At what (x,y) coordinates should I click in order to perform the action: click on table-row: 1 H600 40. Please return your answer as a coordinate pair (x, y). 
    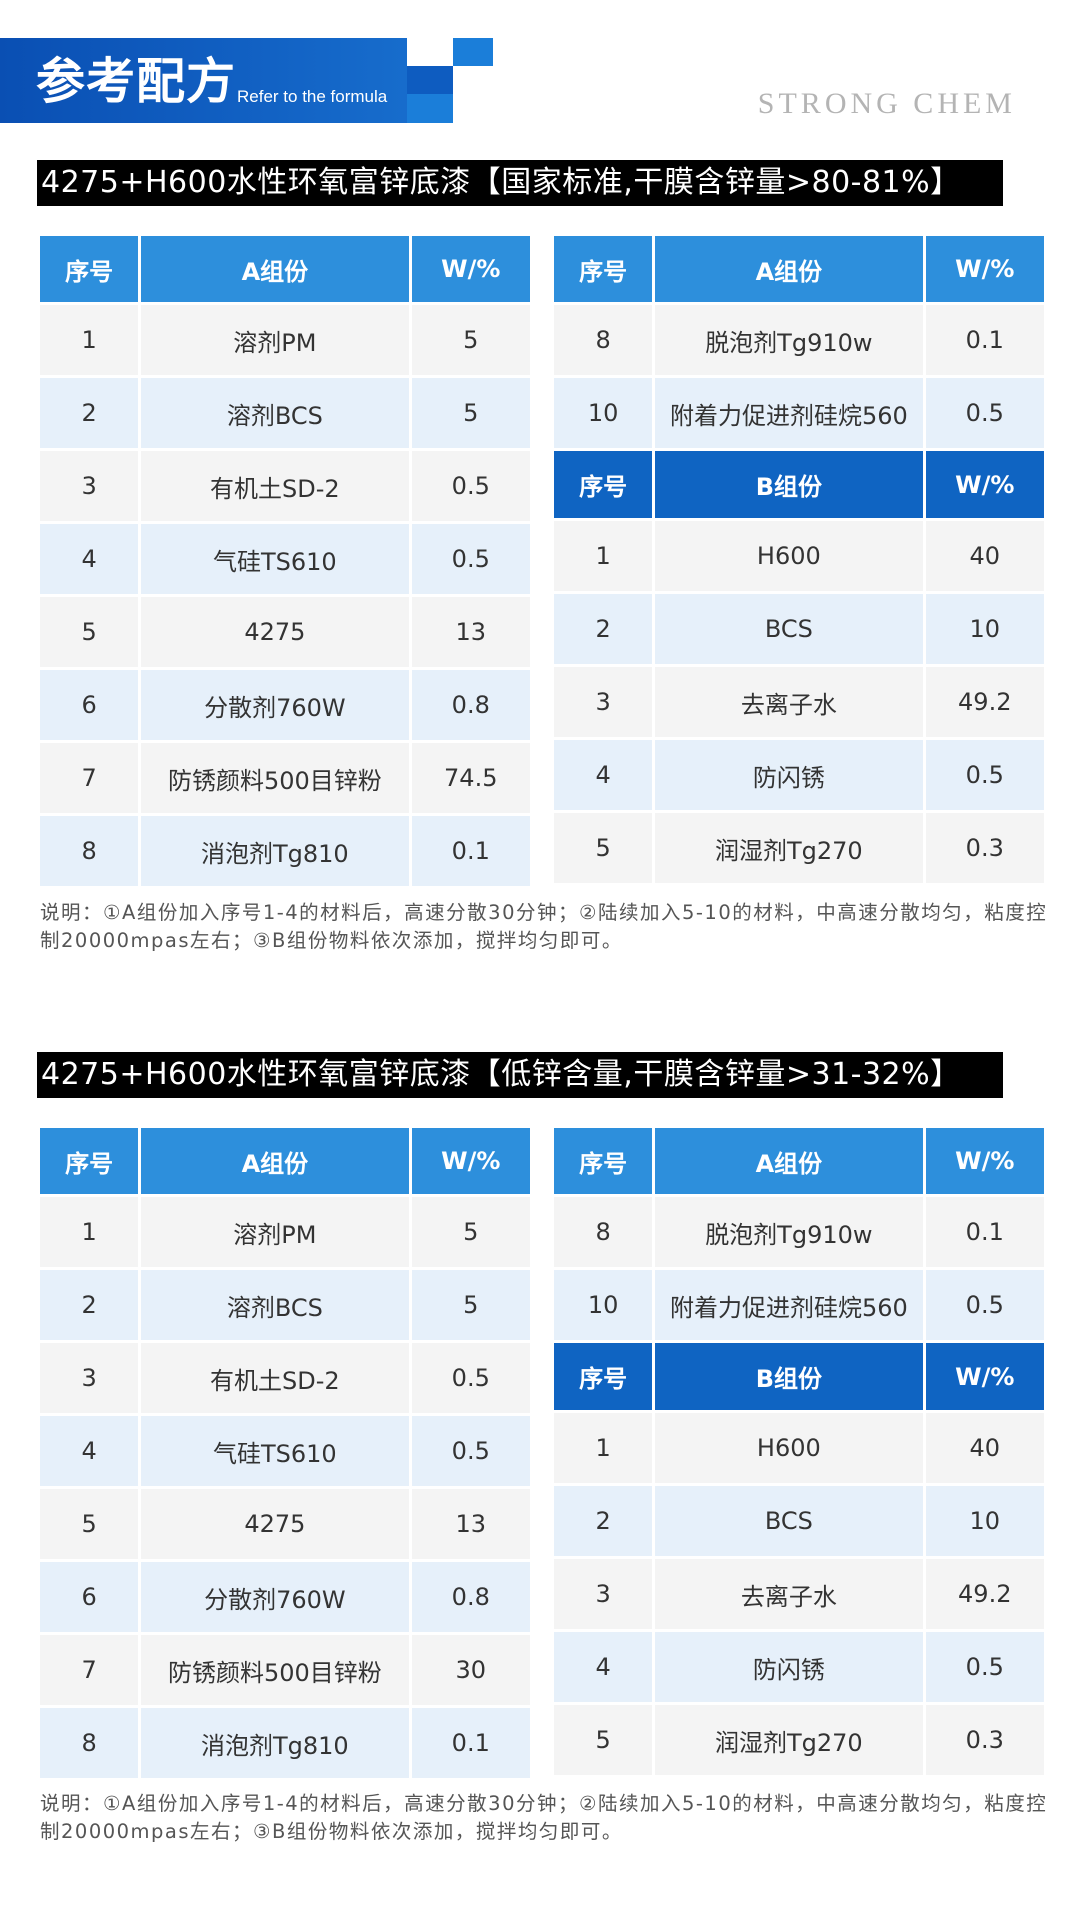
    Looking at the image, I should click on (799, 556).